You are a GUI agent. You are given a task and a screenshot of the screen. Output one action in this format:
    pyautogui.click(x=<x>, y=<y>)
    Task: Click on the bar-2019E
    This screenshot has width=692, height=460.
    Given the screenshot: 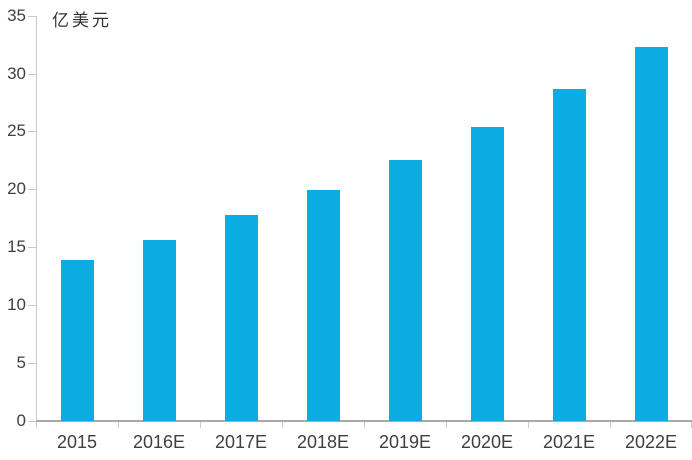 What is the action you would take?
    pyautogui.click(x=405, y=290)
    